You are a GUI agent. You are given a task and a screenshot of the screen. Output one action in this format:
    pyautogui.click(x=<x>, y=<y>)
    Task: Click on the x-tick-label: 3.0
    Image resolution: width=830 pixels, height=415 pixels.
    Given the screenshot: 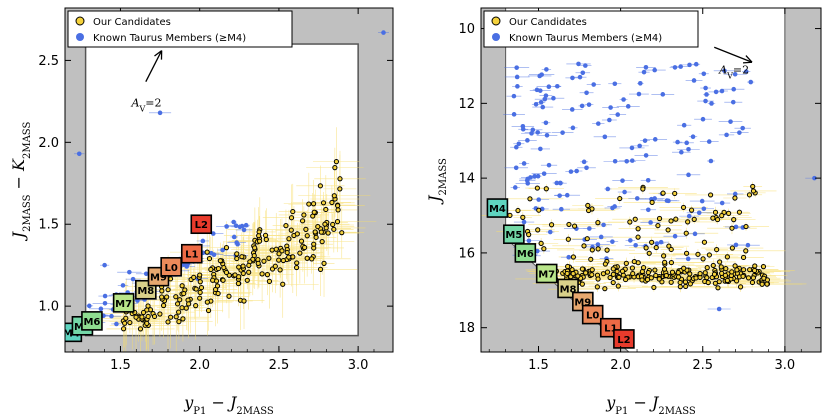 What is the action you would take?
    pyautogui.click(x=785, y=365)
    